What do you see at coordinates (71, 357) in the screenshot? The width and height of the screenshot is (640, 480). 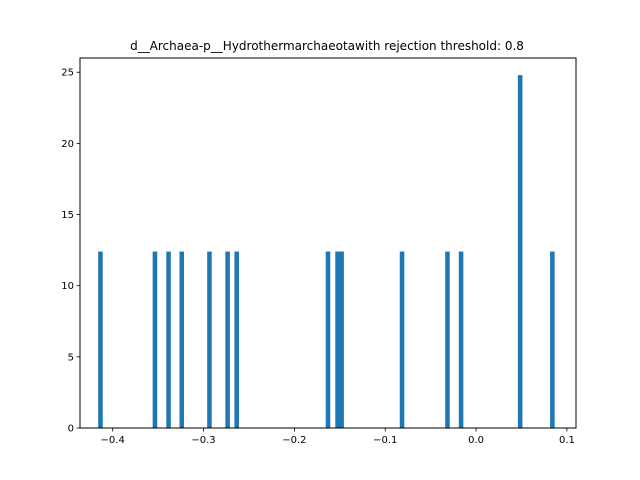 I see `y-tick-label: 5` at bounding box center [71, 357].